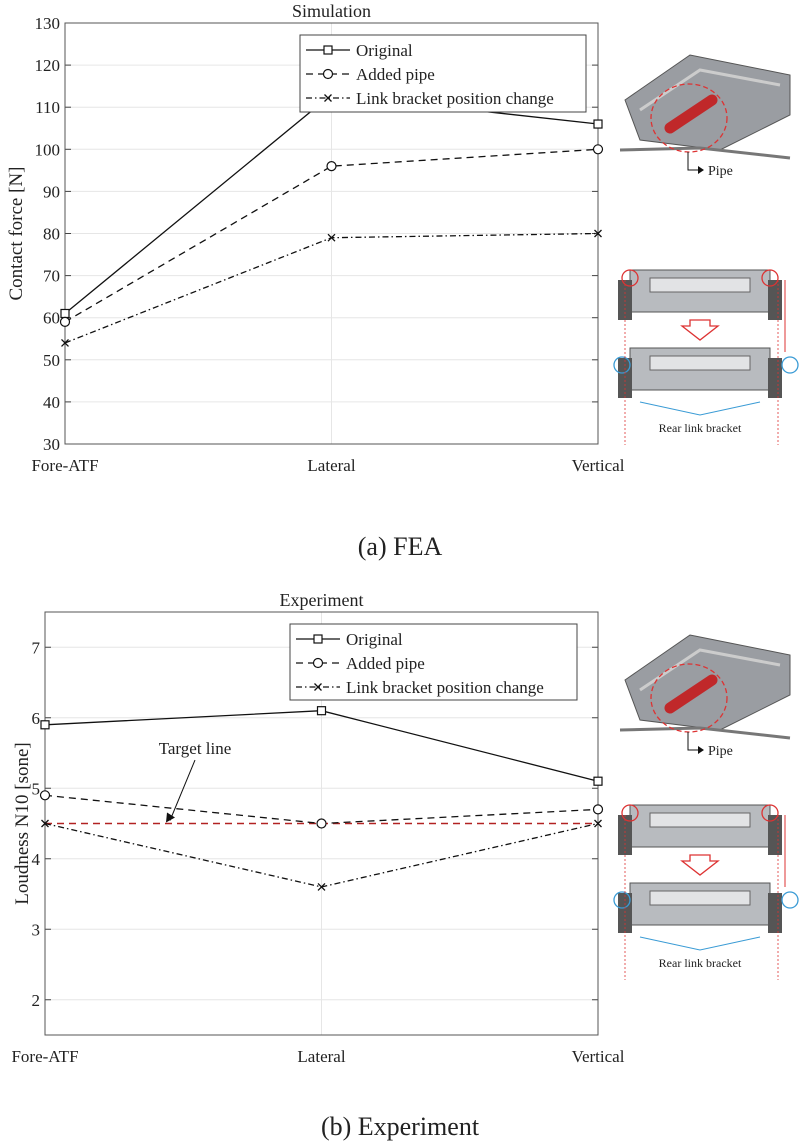  I want to click on figure-caption: (b) Experiment, so click(400, 1126).